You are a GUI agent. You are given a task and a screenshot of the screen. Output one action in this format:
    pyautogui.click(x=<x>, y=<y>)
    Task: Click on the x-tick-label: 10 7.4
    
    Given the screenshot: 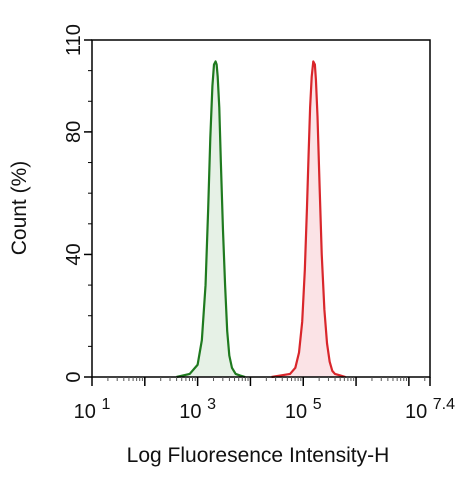 What is the action you would take?
    pyautogui.click(x=430, y=409)
    